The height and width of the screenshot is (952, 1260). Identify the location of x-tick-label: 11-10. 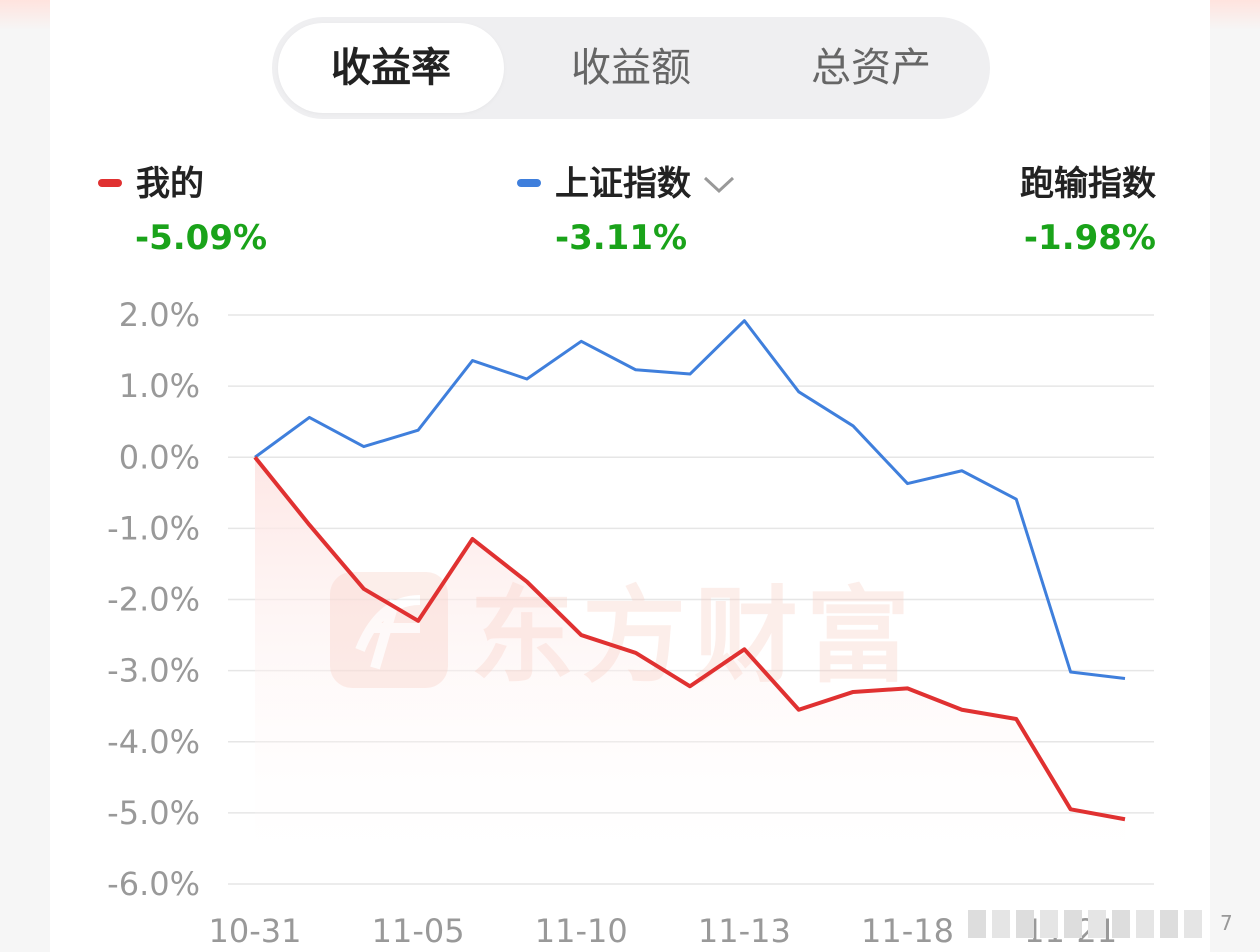
(581, 931).